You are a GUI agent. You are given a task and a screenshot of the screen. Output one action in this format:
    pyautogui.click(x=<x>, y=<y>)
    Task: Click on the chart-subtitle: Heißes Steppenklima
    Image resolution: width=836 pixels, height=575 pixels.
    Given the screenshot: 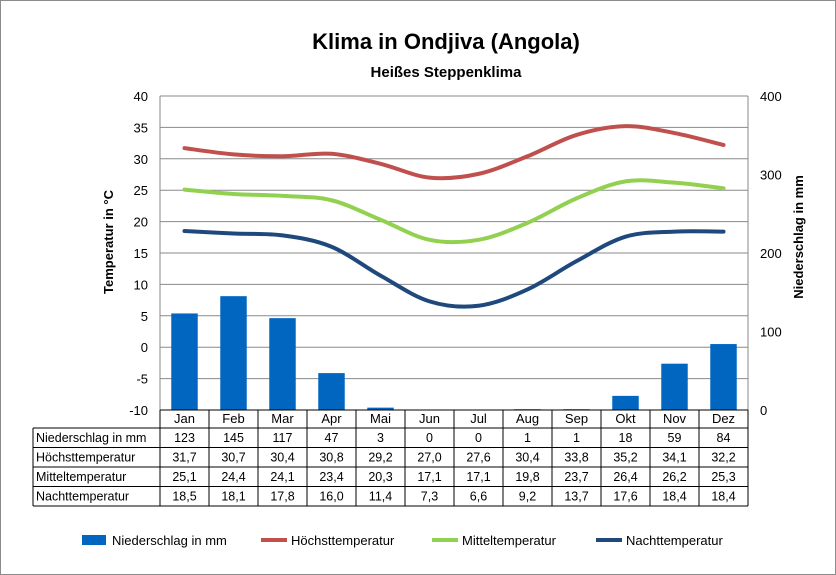 What is the action you would take?
    pyautogui.click(x=447, y=72)
    